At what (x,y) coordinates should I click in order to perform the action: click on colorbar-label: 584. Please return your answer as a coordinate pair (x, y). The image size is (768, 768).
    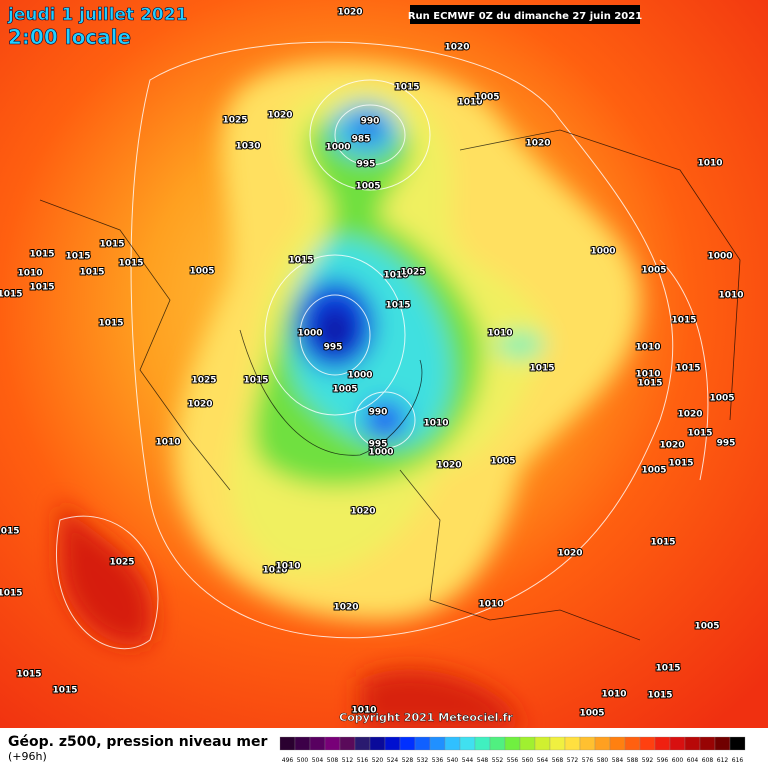
    Looking at the image, I should click on (618, 760).